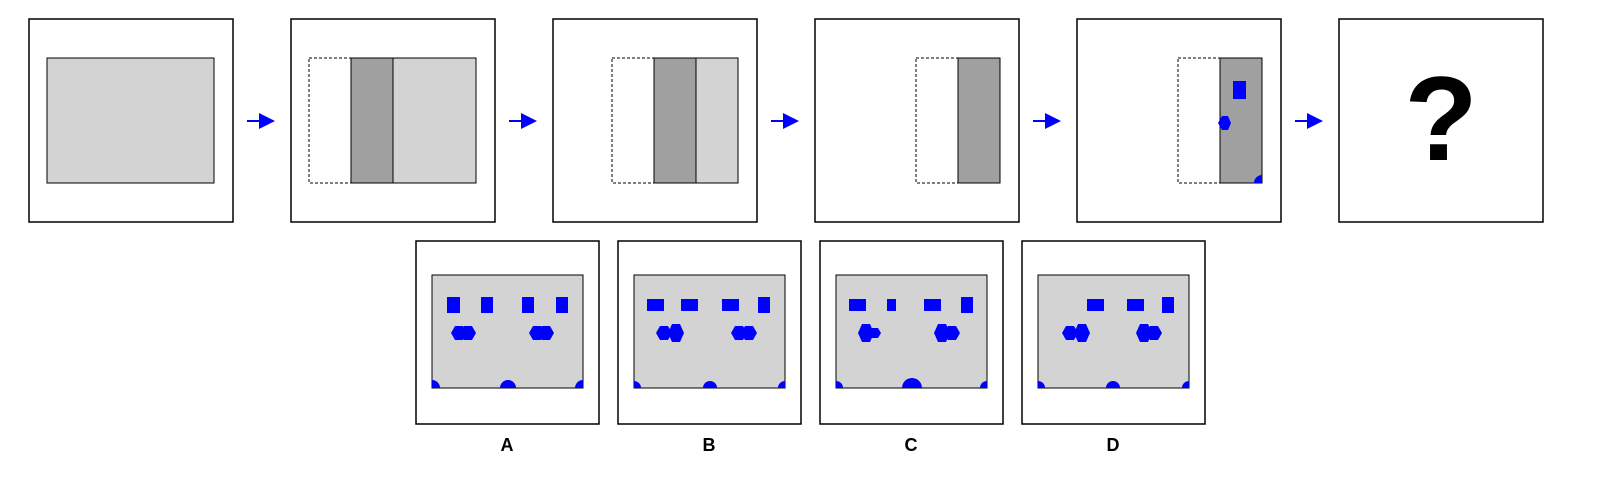 The image size is (1610, 490). What do you see at coordinates (1113, 347) in the screenshot?
I see `option-d: D` at bounding box center [1113, 347].